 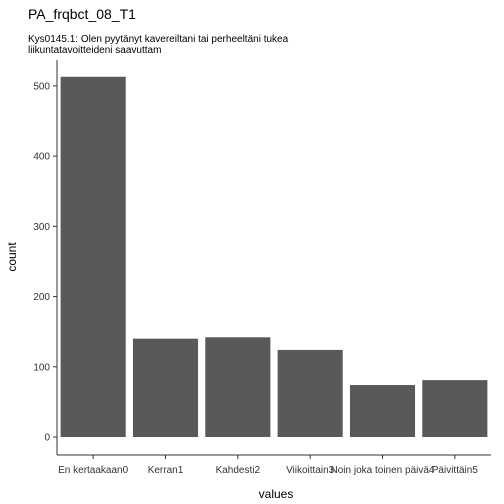 What do you see at coordinates (238, 470) in the screenshot?
I see `x-tick-label-2: Kahdesti2` at bounding box center [238, 470].